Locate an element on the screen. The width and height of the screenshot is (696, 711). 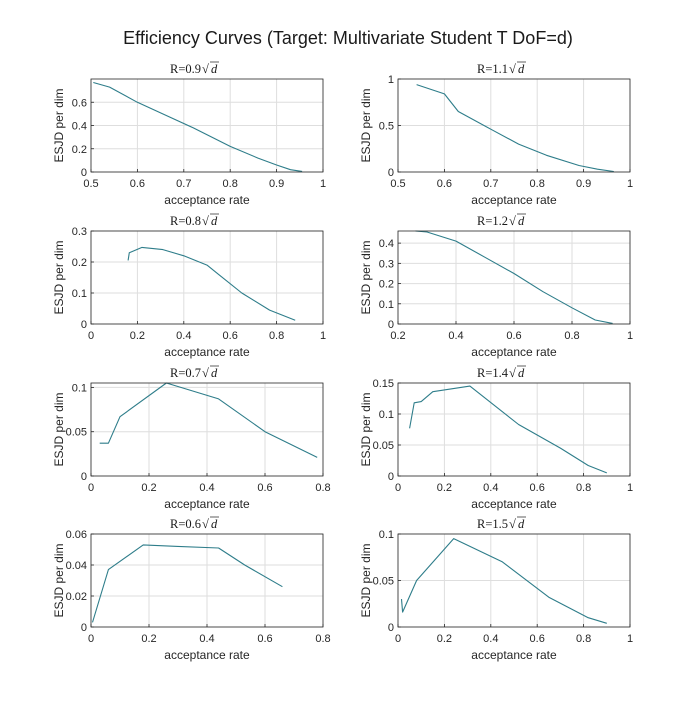
subplot-title-text: R=0.9 is located at coordinates (185, 69).